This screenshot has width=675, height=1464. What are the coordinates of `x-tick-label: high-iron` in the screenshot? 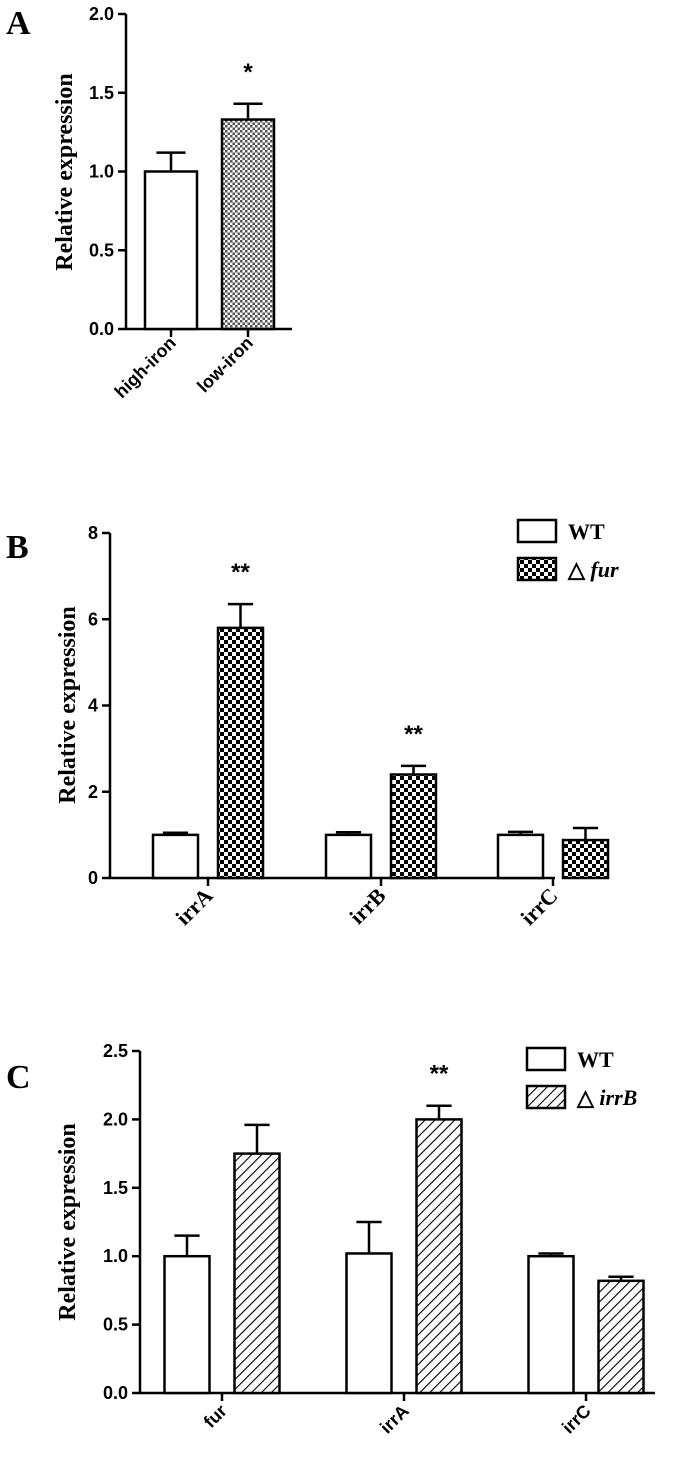 It's located at (145, 367).